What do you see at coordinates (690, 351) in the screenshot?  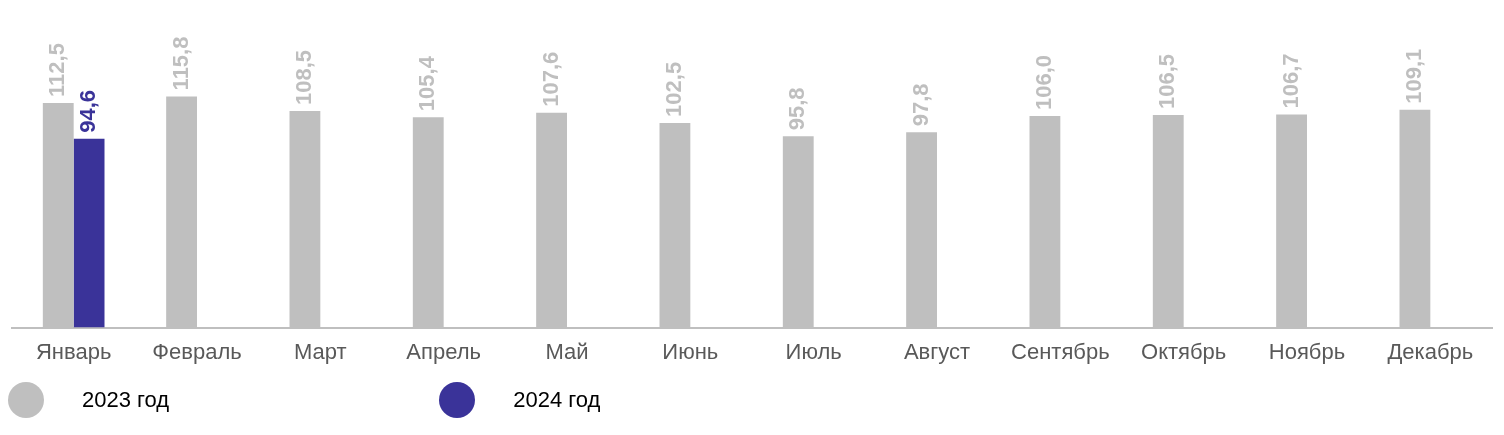 I see `x-tick-label: Июнь` at bounding box center [690, 351].